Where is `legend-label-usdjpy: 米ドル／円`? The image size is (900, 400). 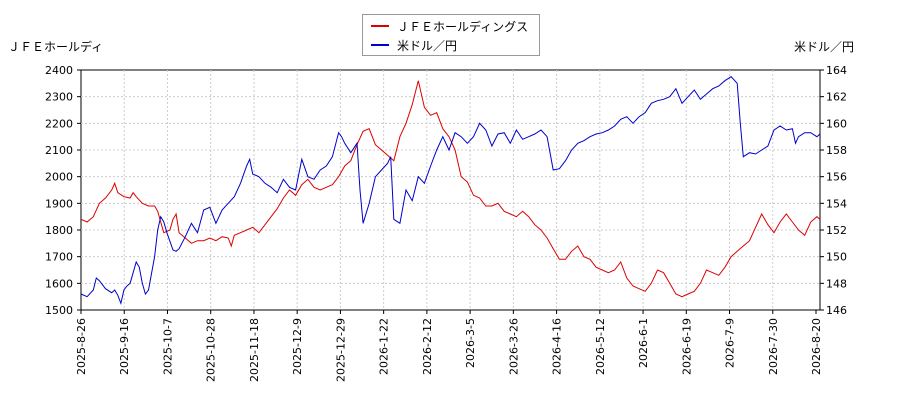 legend-label-usdjpy: 米ドル／円 is located at coordinates (427, 45).